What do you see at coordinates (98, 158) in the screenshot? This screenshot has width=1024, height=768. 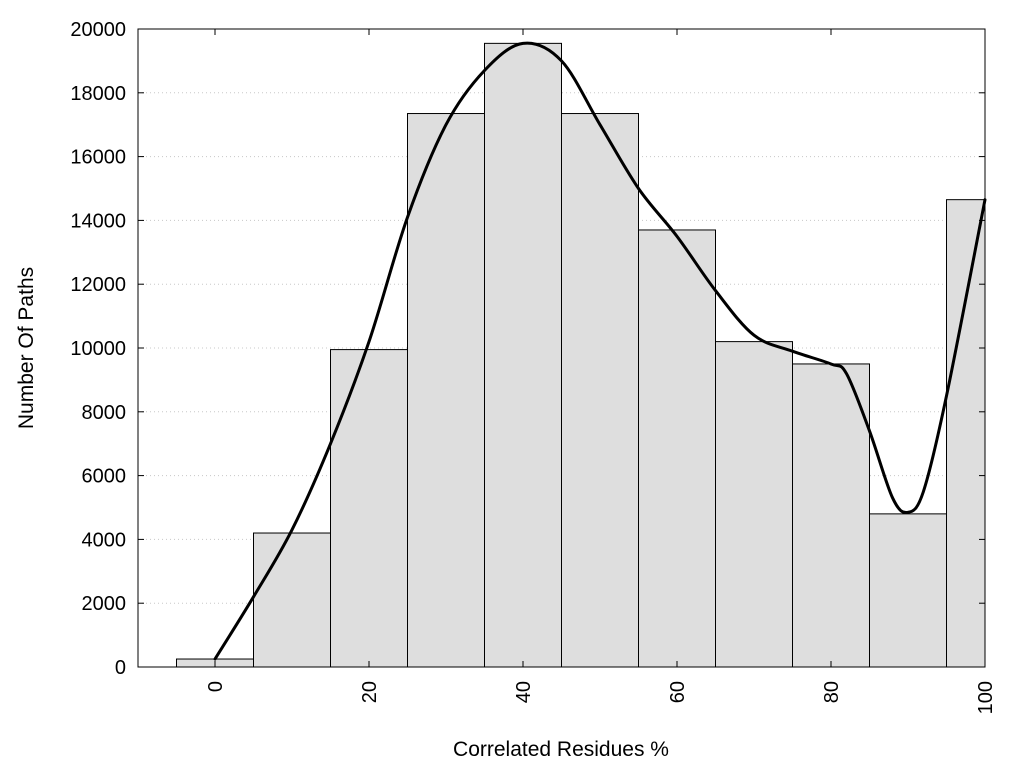 I see `y-tick-label: 16000` at bounding box center [98, 158].